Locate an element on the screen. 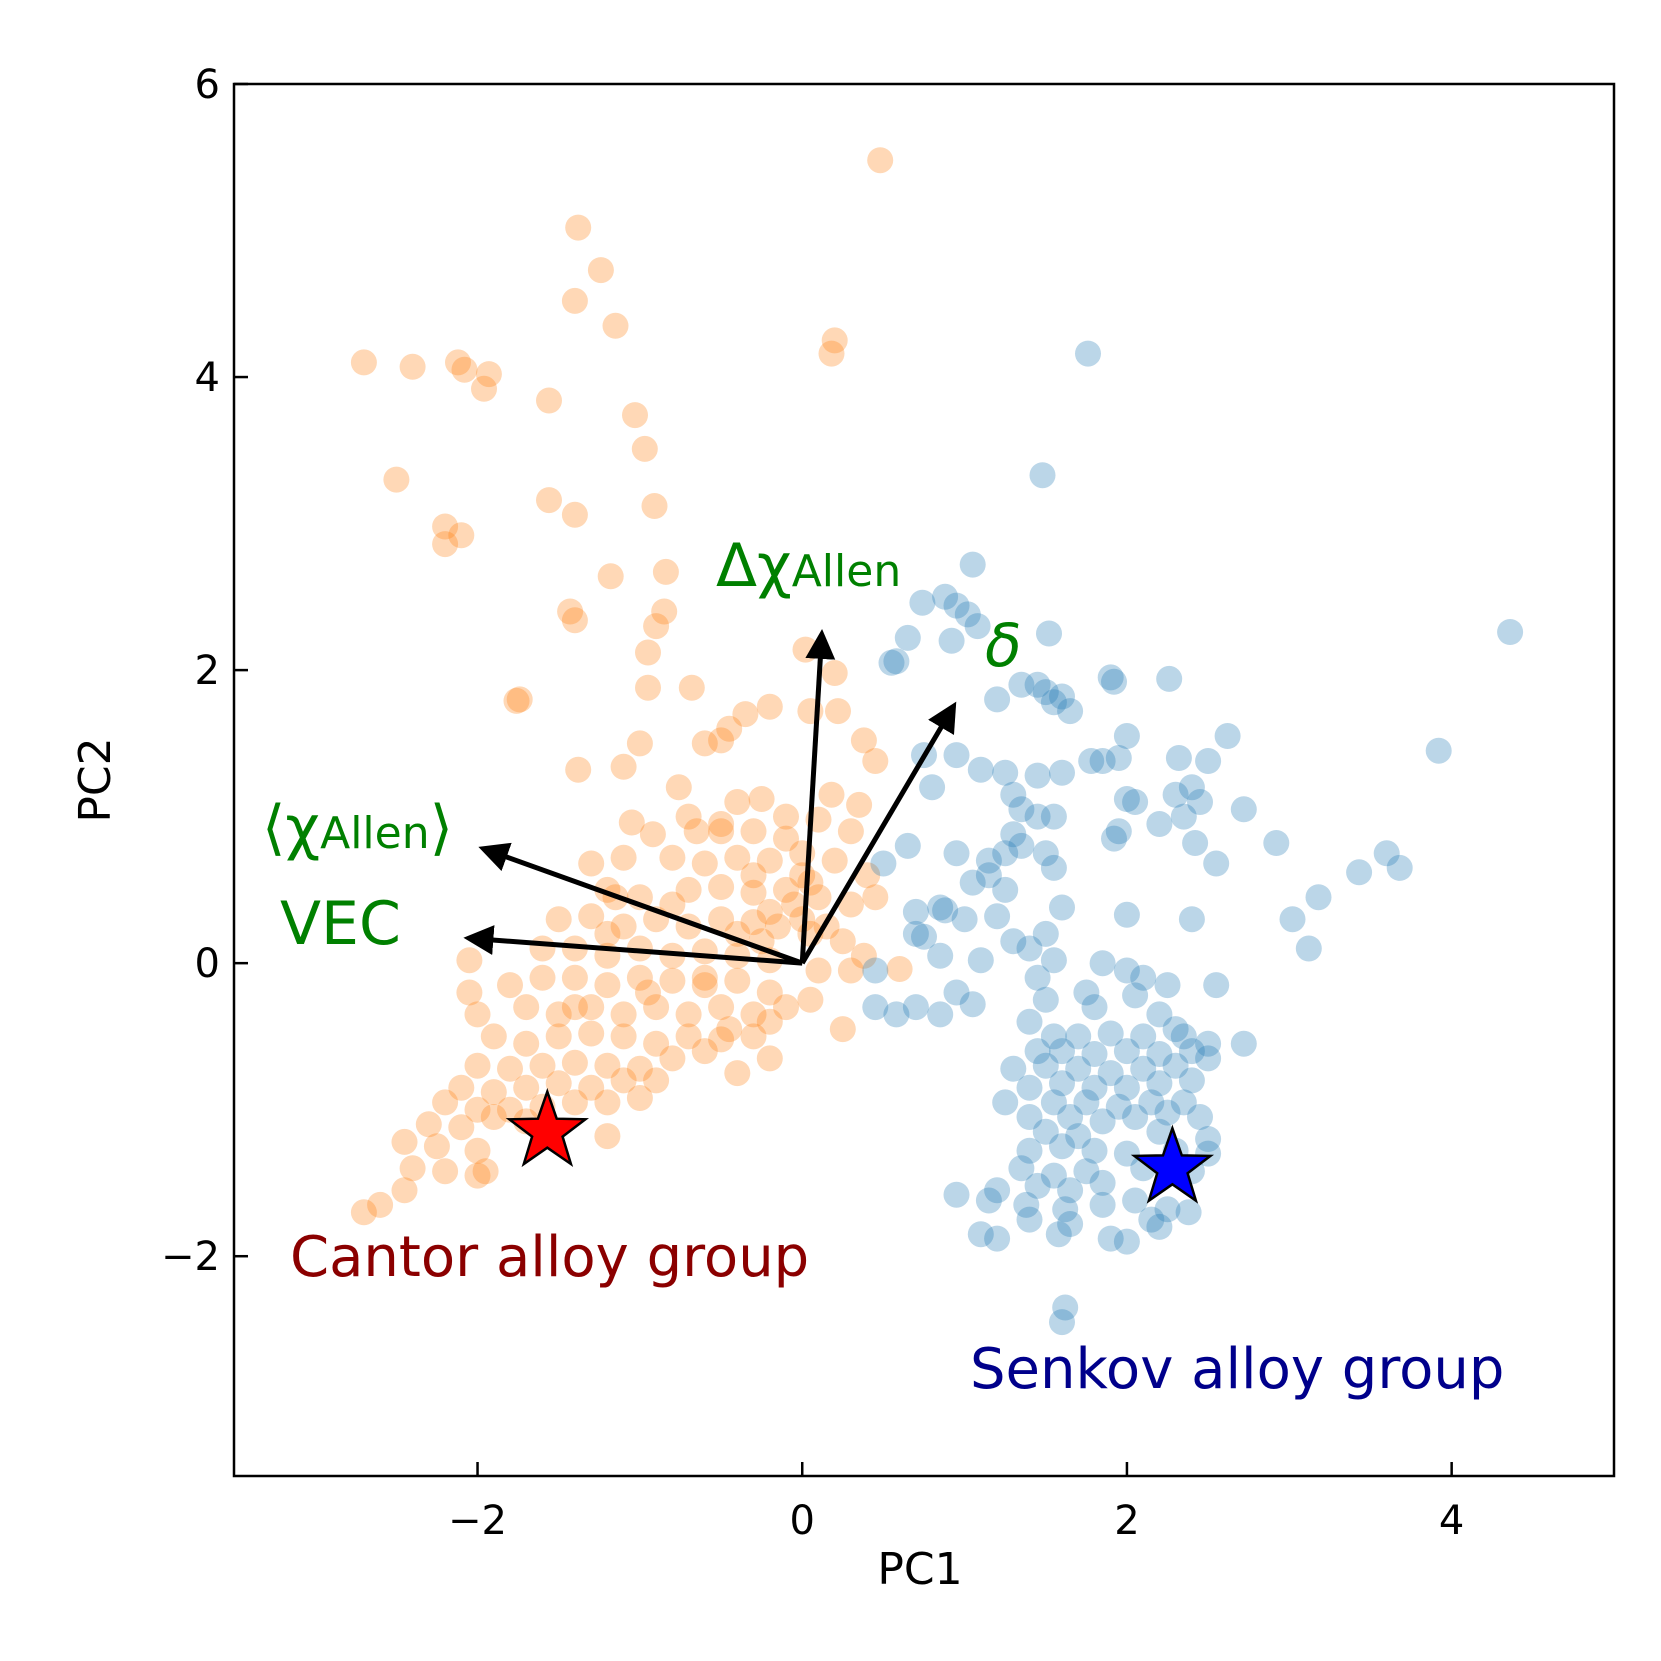 This screenshot has height=1661, width=1661. arrow-mean-chi-allen is located at coordinates (641, 904).